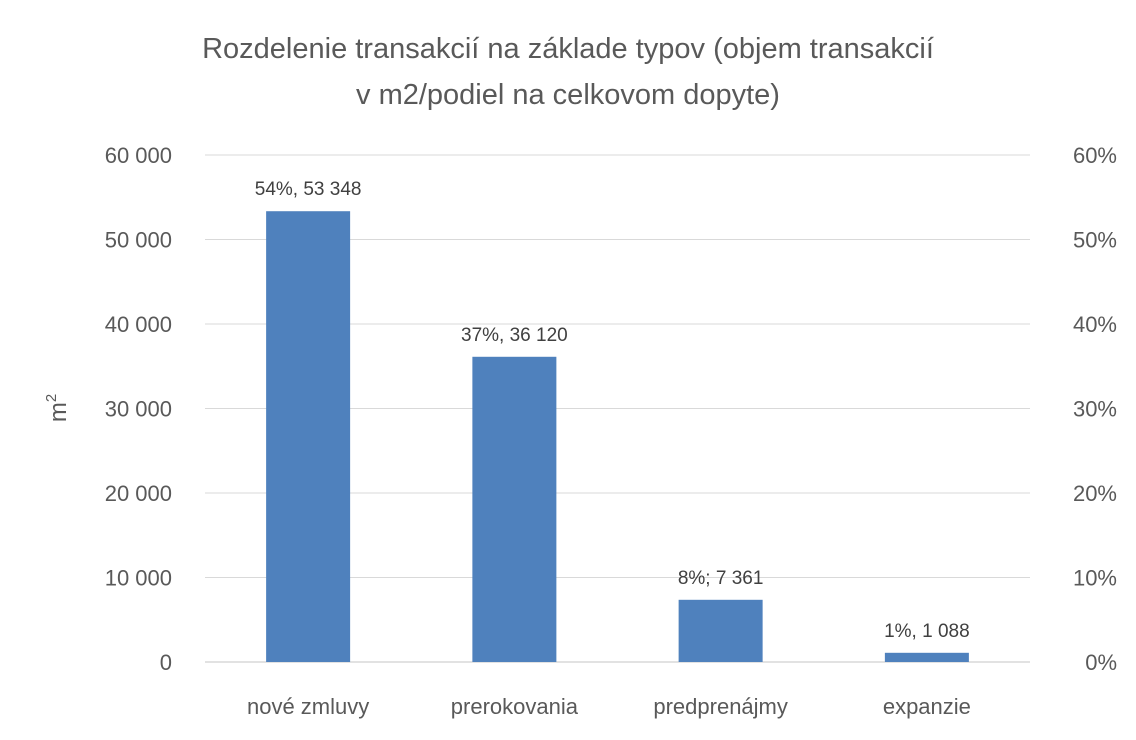 This screenshot has height=740, width=1136. Describe the element at coordinates (721, 578) in the screenshot. I see `data-label: 8%; 7 361` at that location.